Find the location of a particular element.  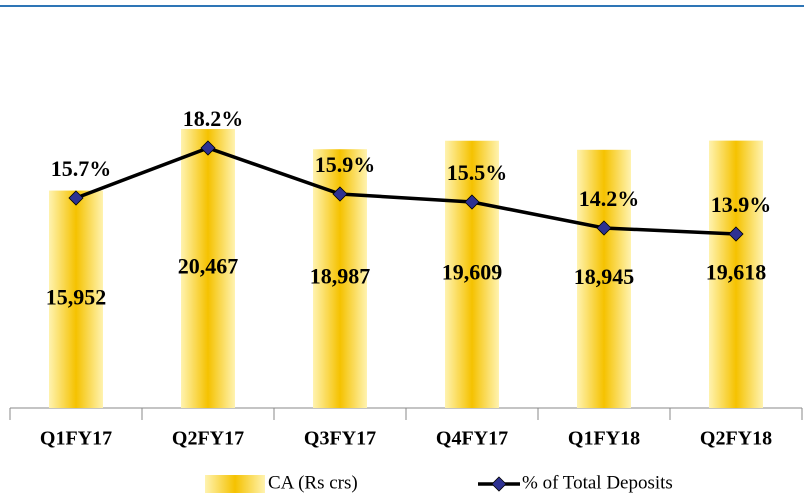

x-tick-label: Q2FY18 is located at coordinates (736, 439).